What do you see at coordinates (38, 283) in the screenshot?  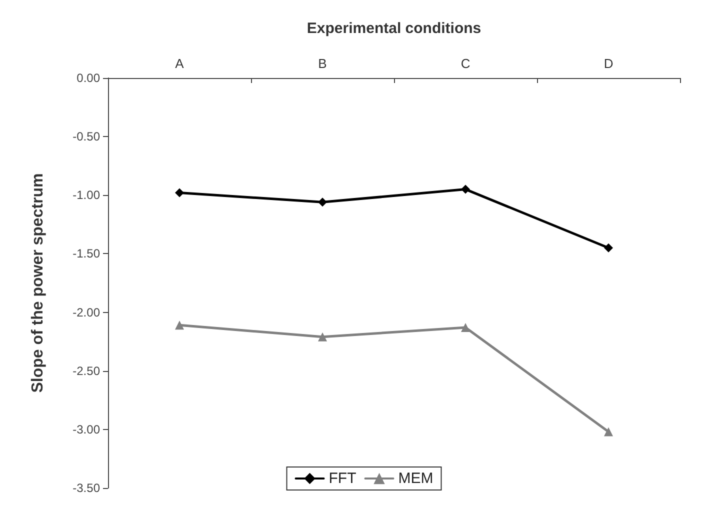 I see `y-axis-title: Slope of the power spectrum` at bounding box center [38, 283].